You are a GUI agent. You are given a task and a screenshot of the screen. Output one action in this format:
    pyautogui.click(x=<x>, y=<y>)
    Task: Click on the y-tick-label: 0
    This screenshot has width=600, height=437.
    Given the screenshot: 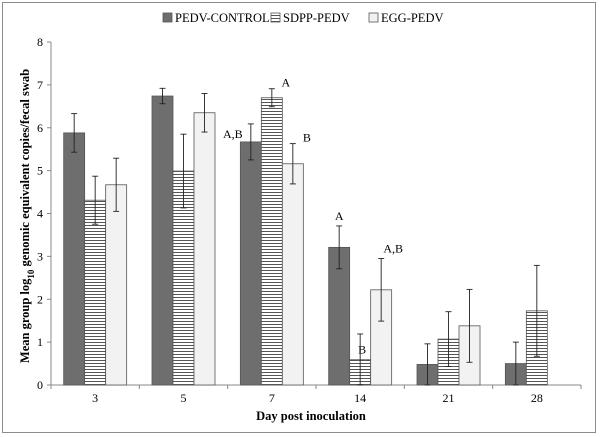 What is the action you would take?
    pyautogui.click(x=40, y=385)
    